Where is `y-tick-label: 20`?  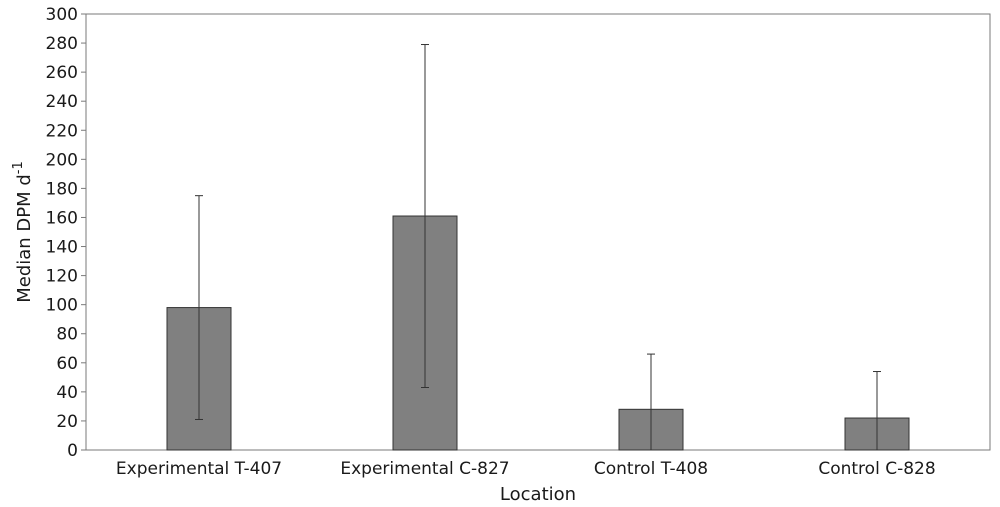
y-tick-label: 20 is located at coordinates (67, 422).